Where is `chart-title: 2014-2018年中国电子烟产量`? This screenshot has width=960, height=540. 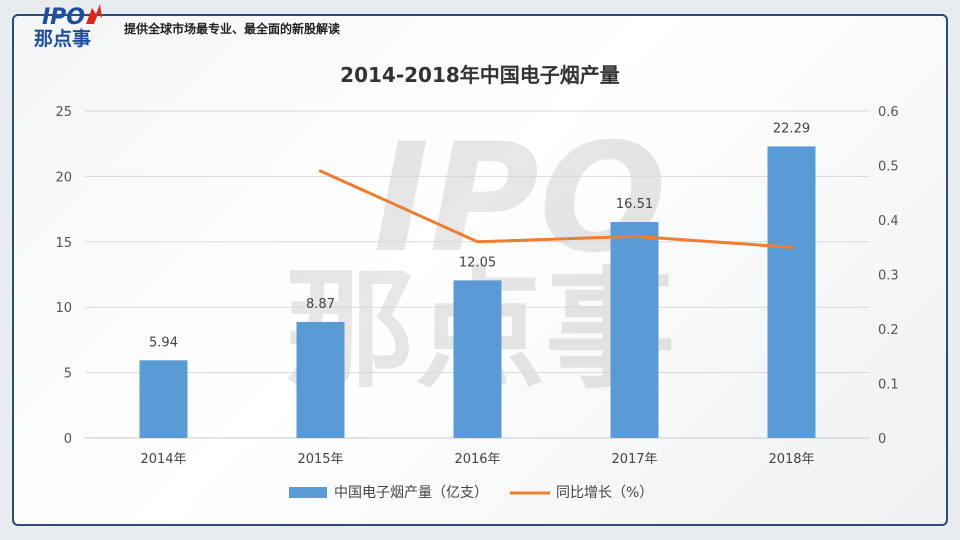 chart-title: 2014-2018年中国电子烟产量 is located at coordinates (480, 75).